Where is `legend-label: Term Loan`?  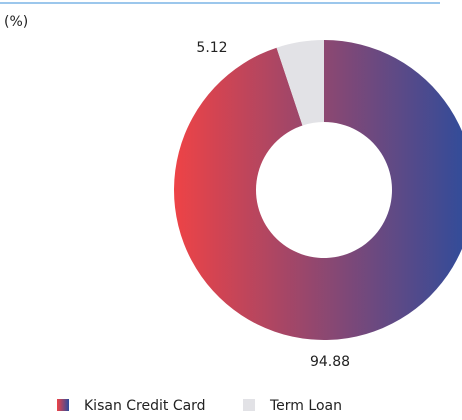
legend-label: Term Loan is located at coordinates (305, 406).